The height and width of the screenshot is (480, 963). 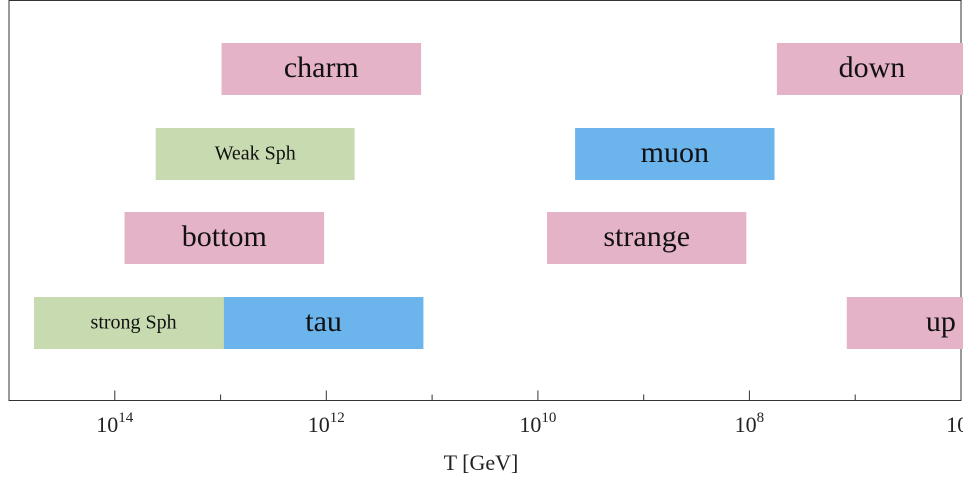 What do you see at coordinates (126, 418) in the screenshot?
I see `tick-exponent: 14` at bounding box center [126, 418].